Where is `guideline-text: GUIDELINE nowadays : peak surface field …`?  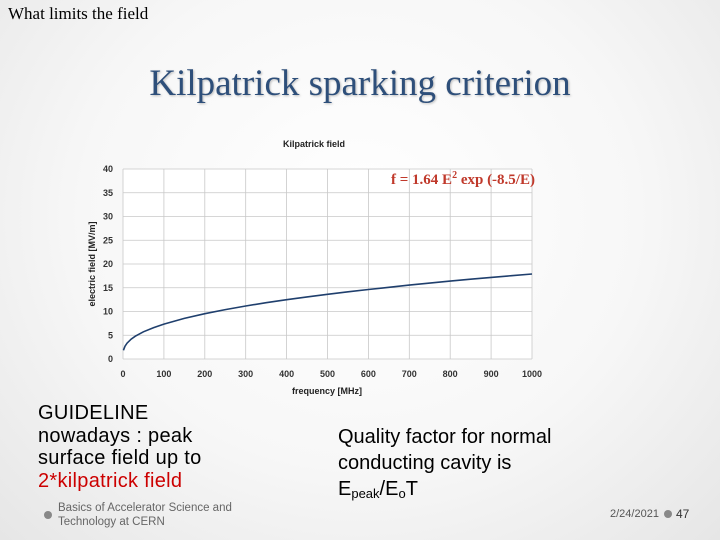
guideline-text: GUIDELINE nowadays : peak surface field … is located at coordinates (153, 447).